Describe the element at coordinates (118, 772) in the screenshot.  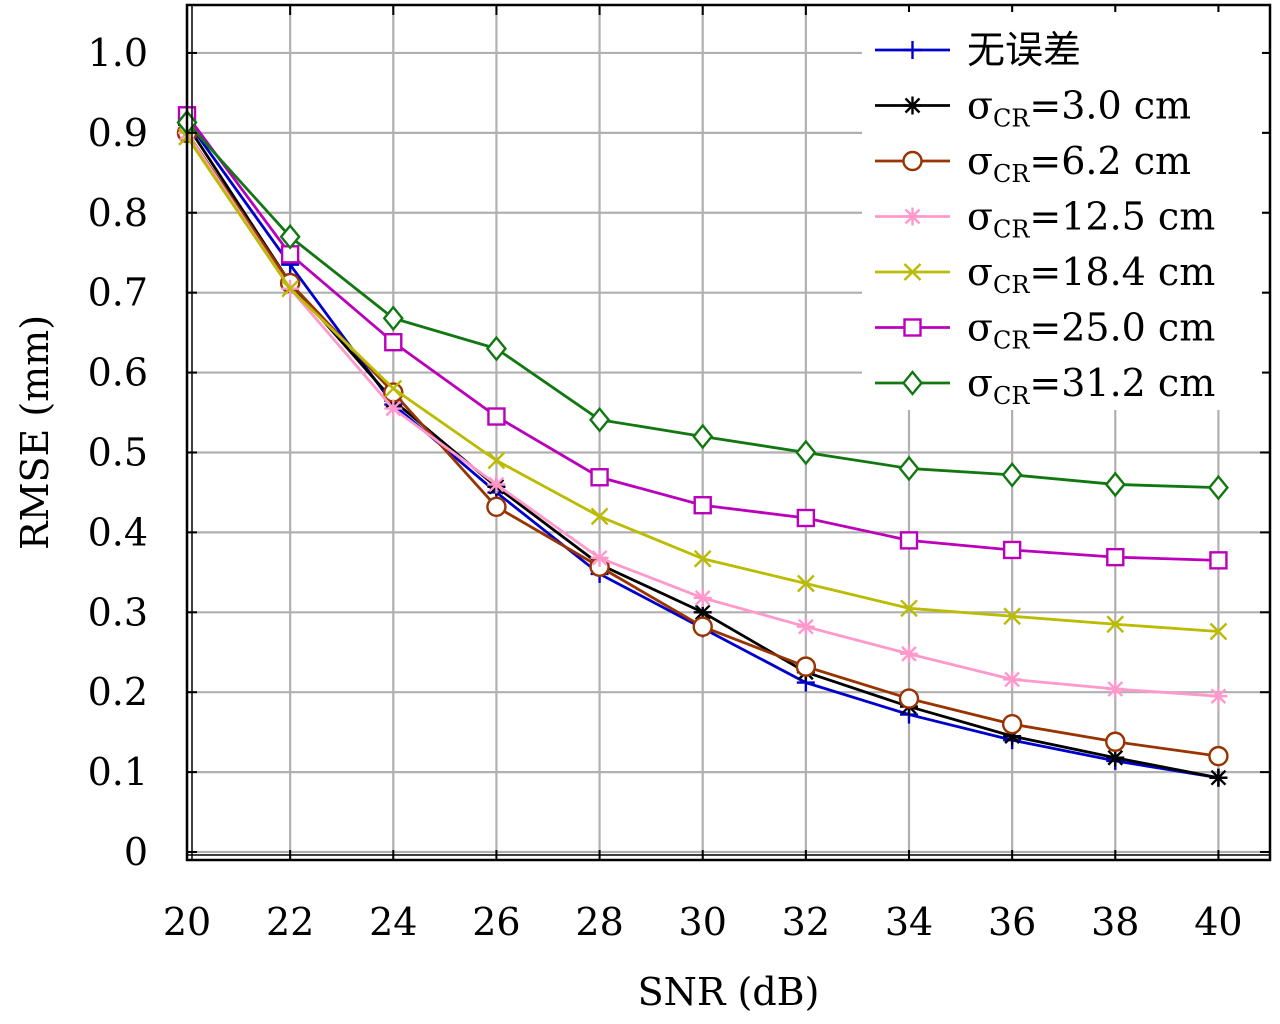
I see `y-tick-label: 0.1` at that location.